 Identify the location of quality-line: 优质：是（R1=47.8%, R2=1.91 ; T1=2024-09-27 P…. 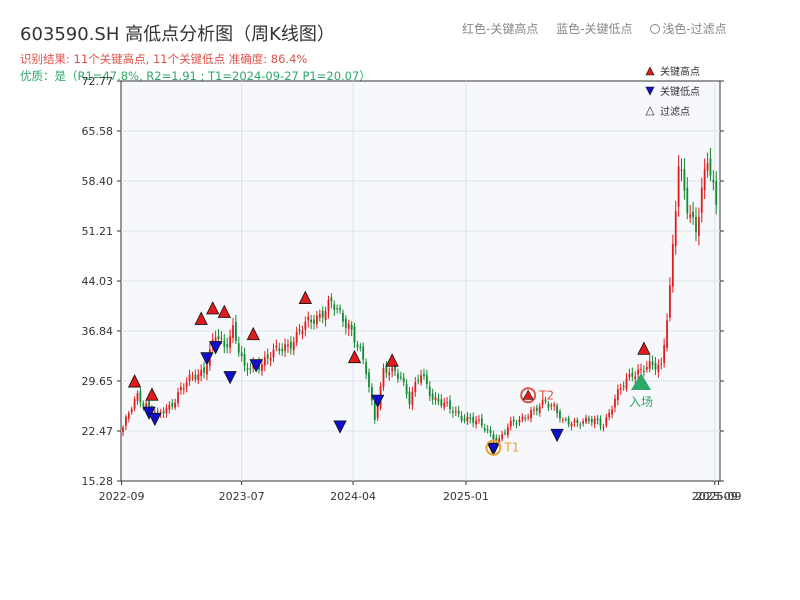
(195, 76).